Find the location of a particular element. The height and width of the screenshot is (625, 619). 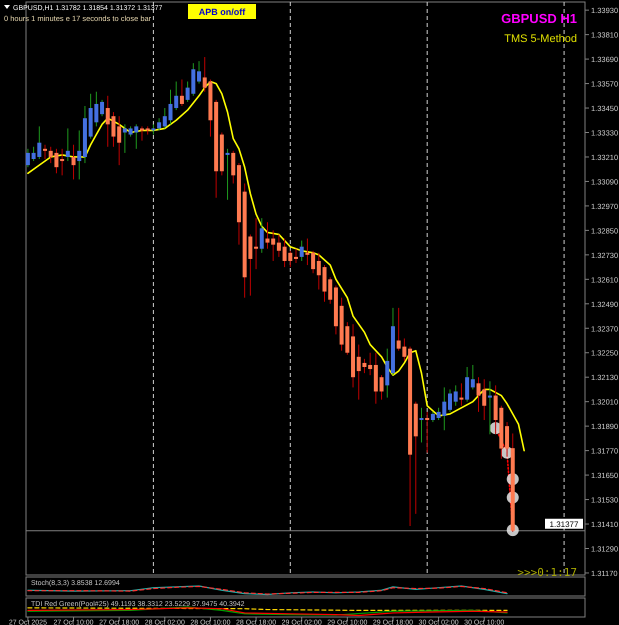

annotation: APB on/off is located at coordinates (222, 12).